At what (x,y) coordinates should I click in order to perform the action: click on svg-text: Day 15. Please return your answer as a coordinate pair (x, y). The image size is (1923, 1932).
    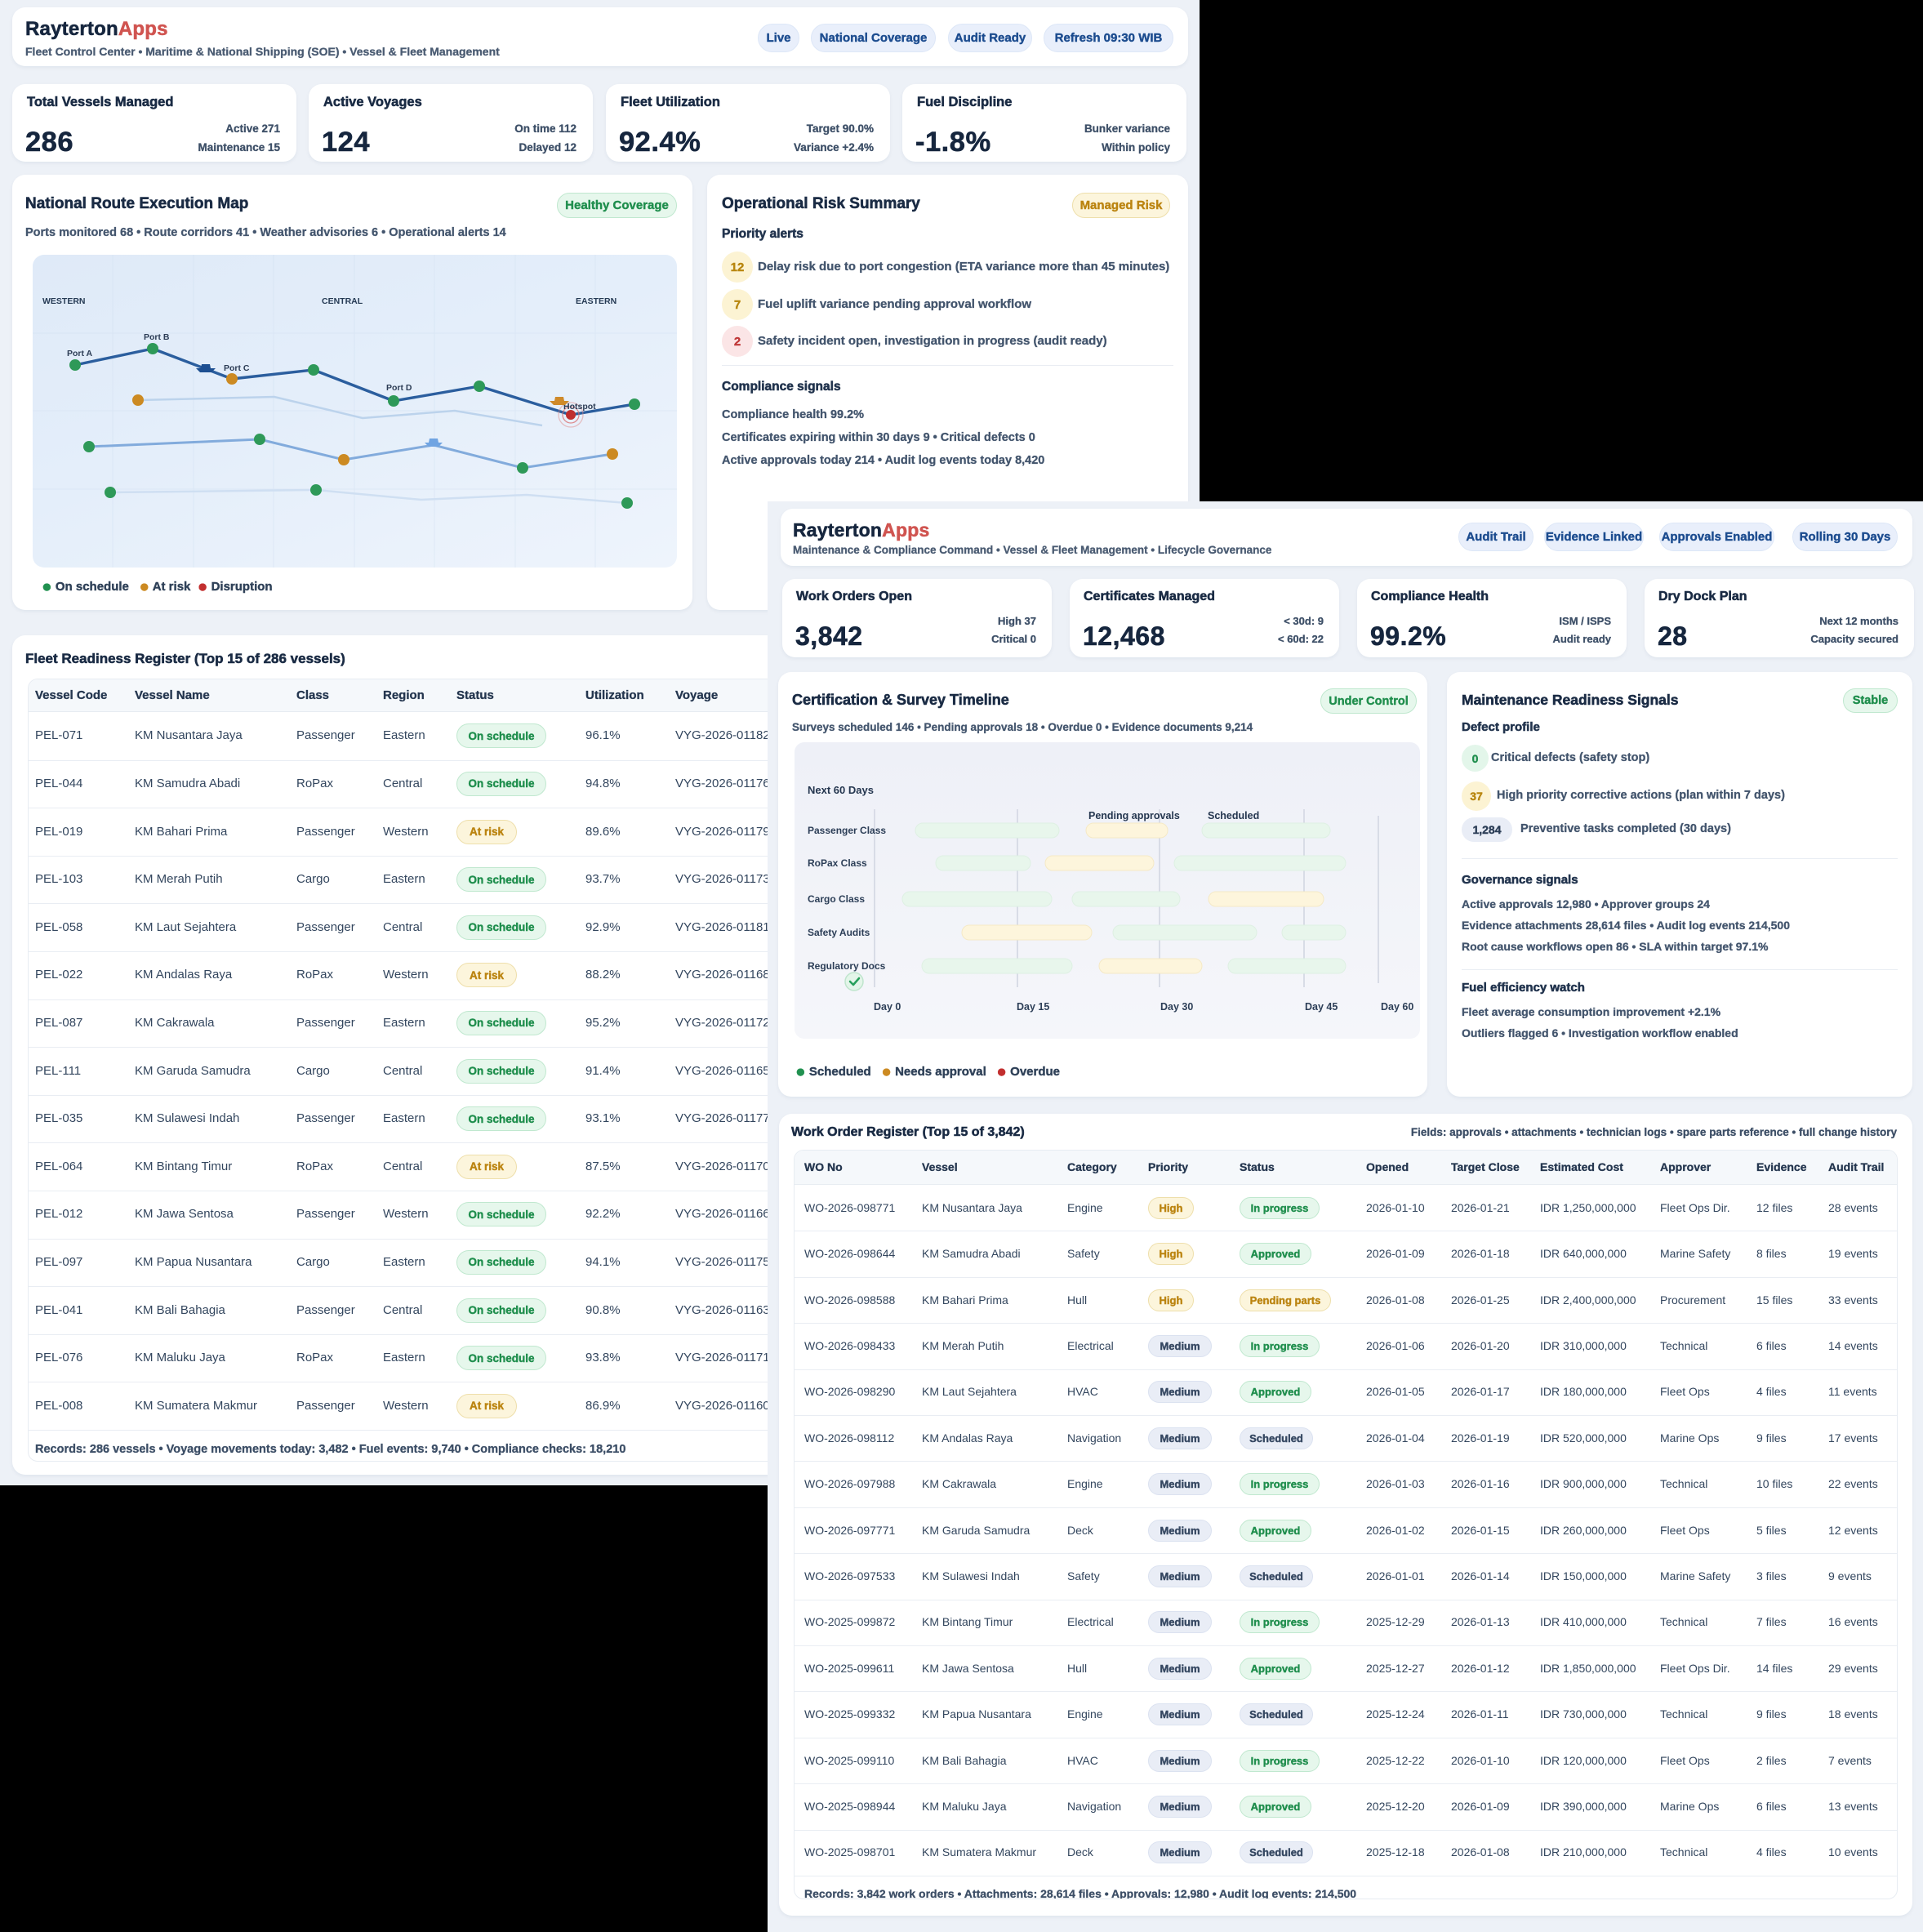
    Looking at the image, I should click on (1033, 1007).